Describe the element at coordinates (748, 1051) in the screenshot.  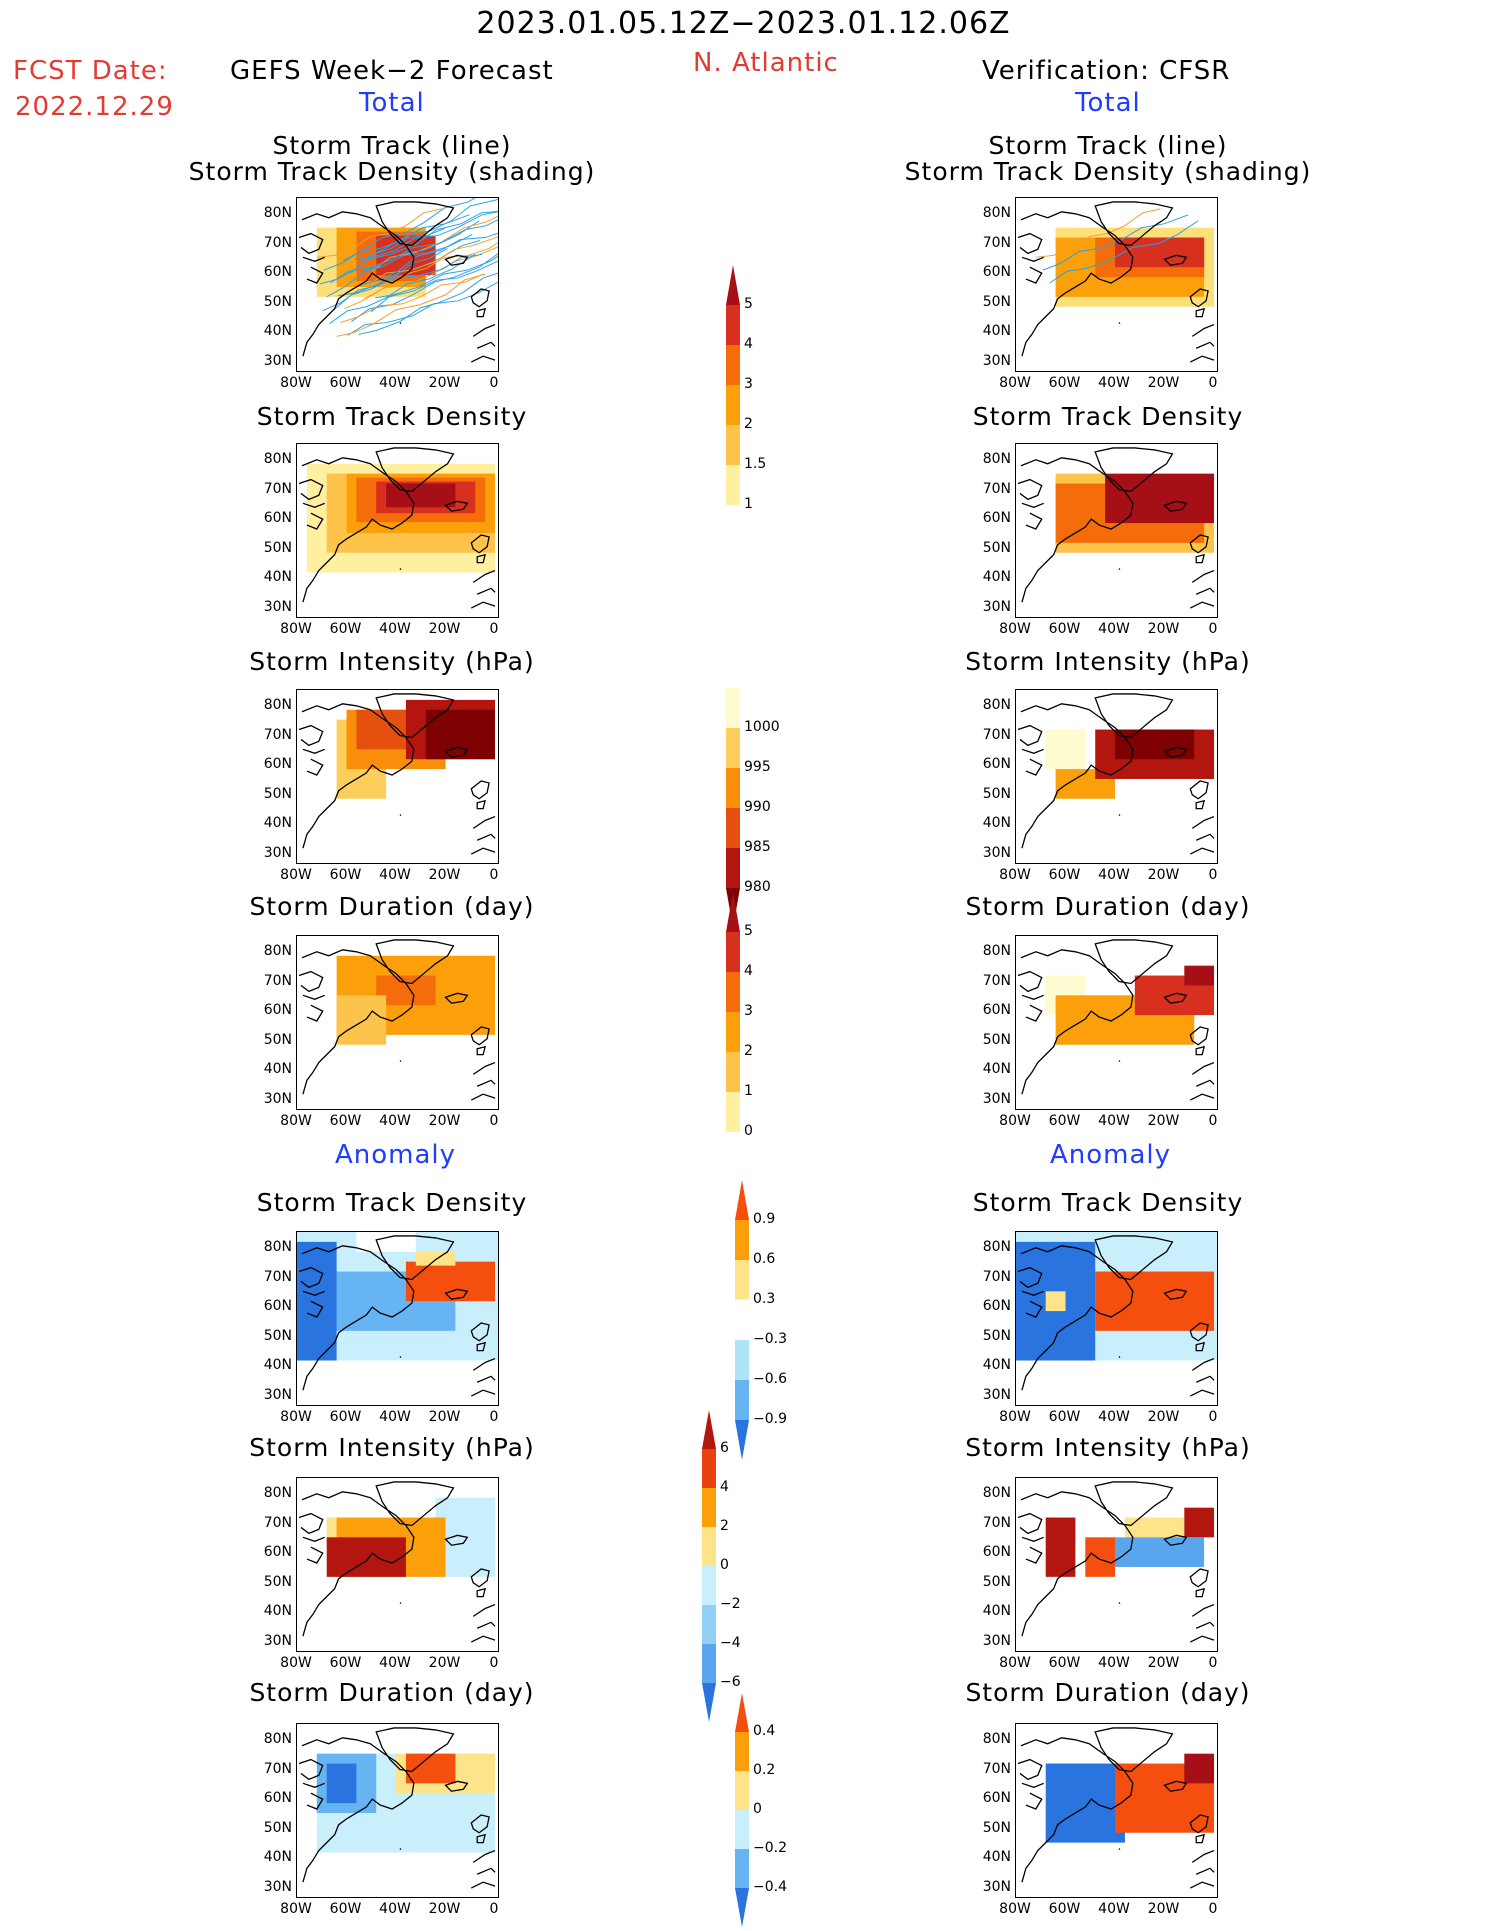
I see `colorbar-label: 2` at that location.